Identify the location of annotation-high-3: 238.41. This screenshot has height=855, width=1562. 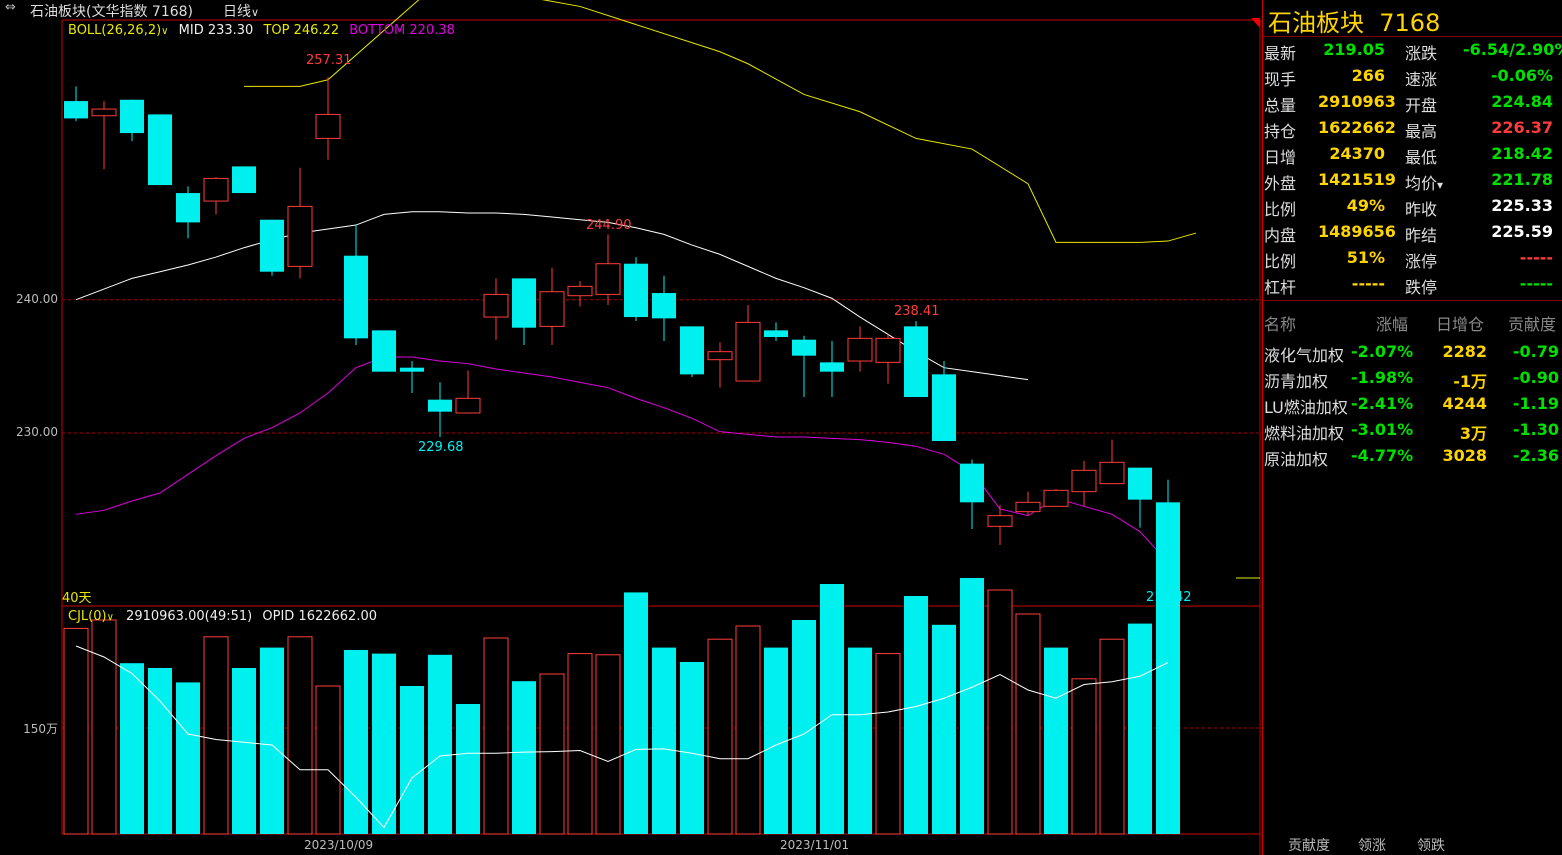
(917, 311).